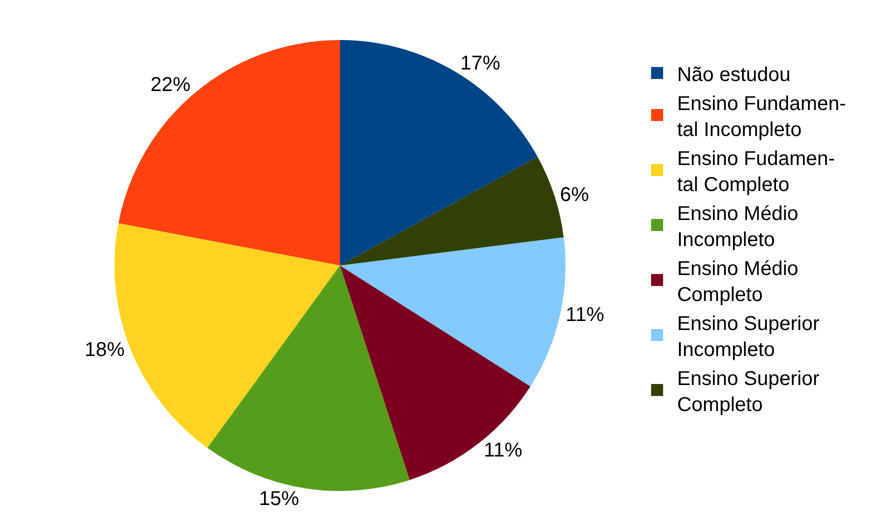 The height and width of the screenshot is (531, 888). What do you see at coordinates (480, 63) in the screenshot?
I see `data-label: 17%` at bounding box center [480, 63].